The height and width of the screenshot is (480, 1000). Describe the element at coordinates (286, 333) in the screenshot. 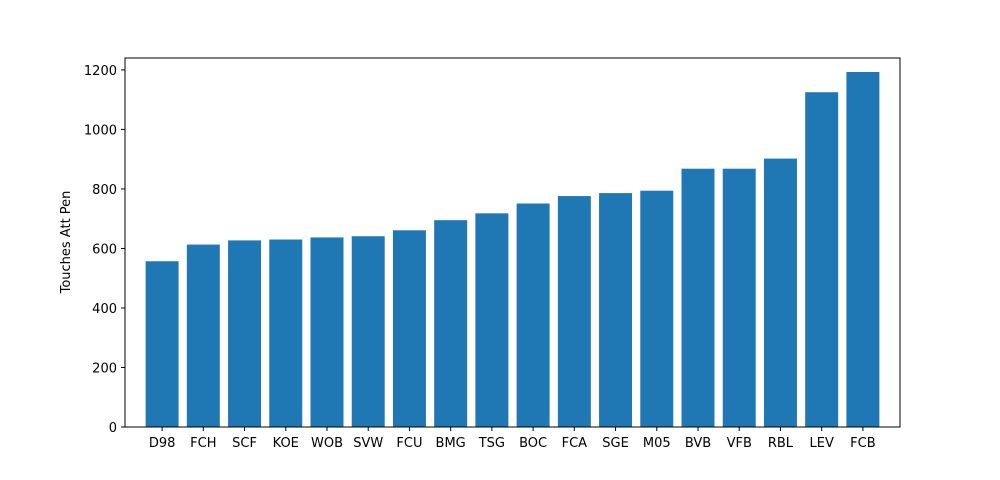

I see `bar-koe` at that location.